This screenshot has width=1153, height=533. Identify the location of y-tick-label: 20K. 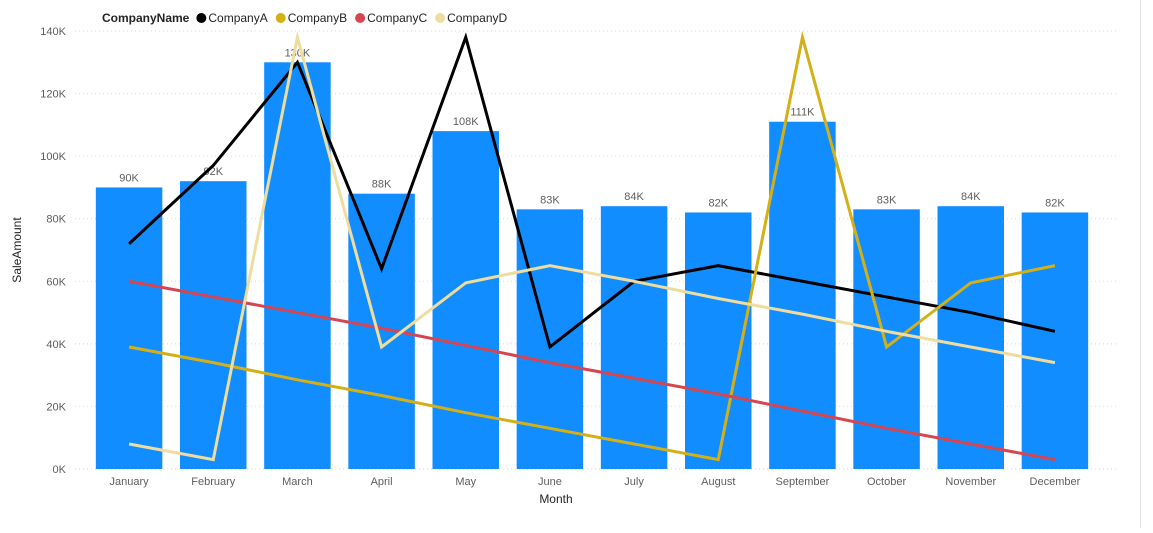
(56, 407).